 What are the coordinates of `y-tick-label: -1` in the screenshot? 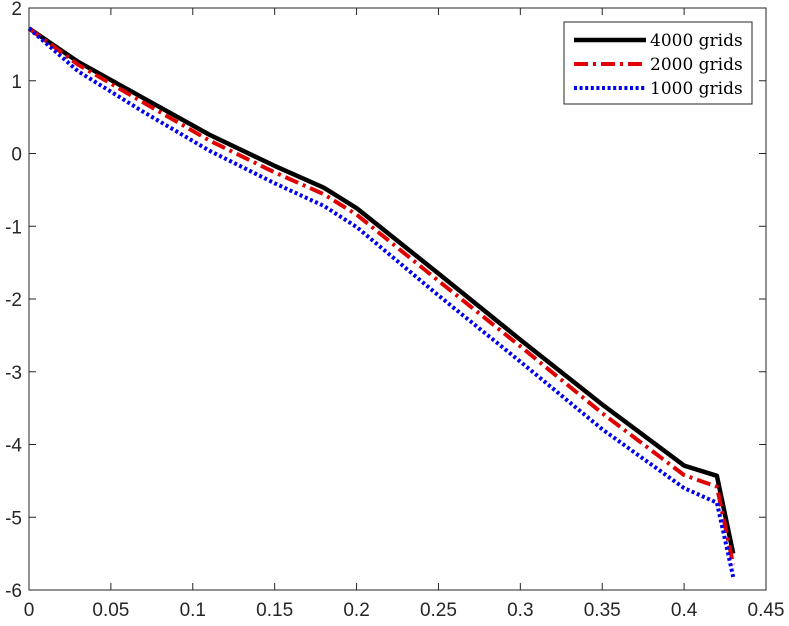 It's located at (13, 227).